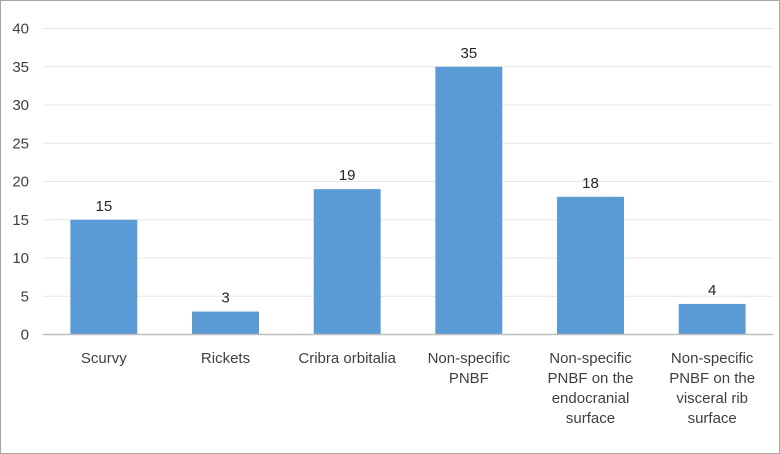  What do you see at coordinates (104, 358) in the screenshot?
I see `x-tick-label: Scurvy` at bounding box center [104, 358].